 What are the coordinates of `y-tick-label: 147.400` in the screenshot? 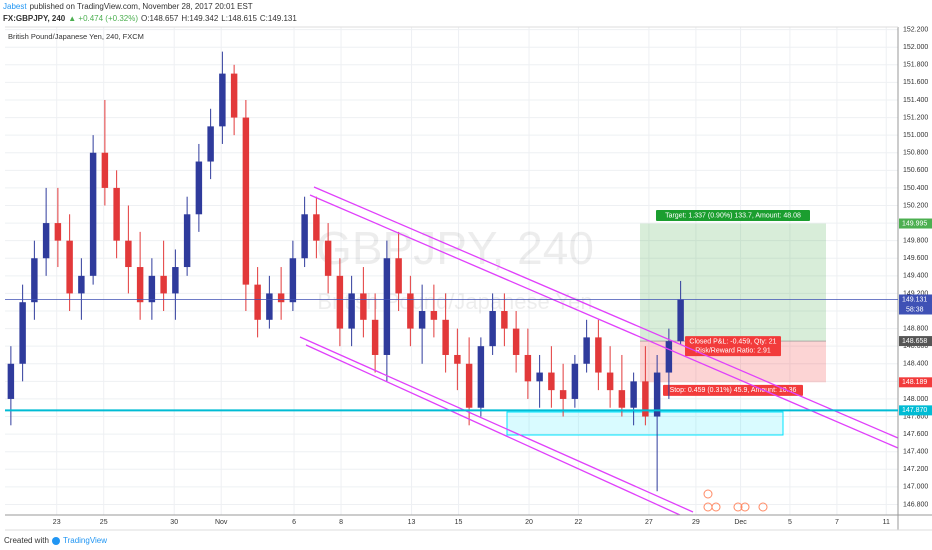 It's located at (915, 452).